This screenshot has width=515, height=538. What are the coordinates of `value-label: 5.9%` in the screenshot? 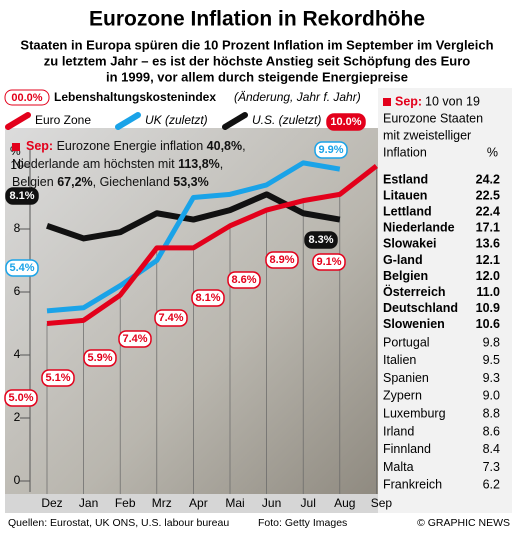 It's located at (99, 358).